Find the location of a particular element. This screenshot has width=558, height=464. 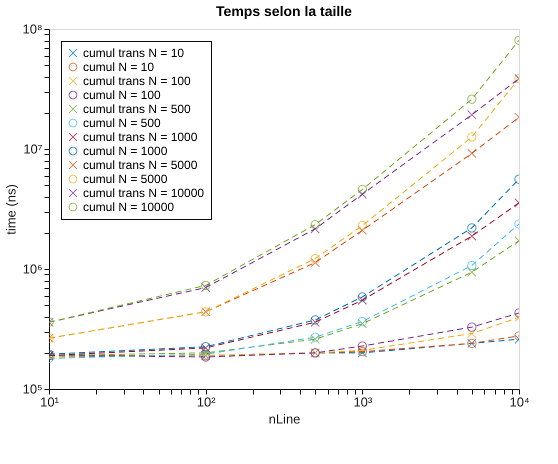

y-tick-label: 10⁶ is located at coordinates (32, 269).